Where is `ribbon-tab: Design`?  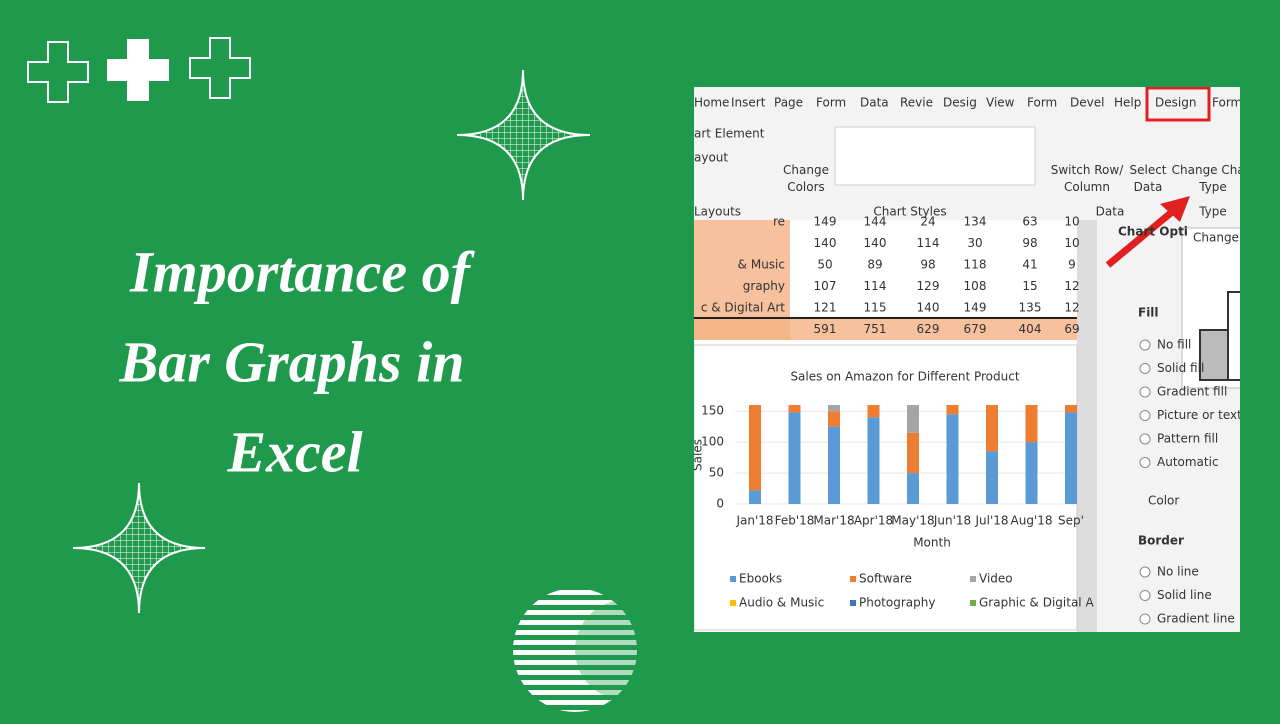 ribbon-tab: Design is located at coordinates (1175, 103).